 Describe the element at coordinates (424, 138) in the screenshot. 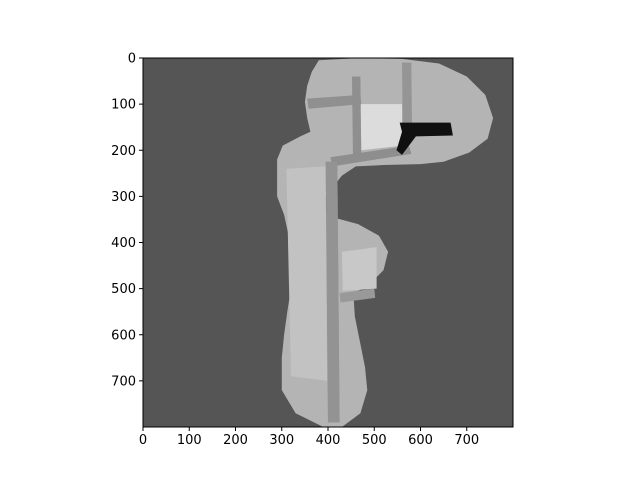

I see `dark-region` at that location.